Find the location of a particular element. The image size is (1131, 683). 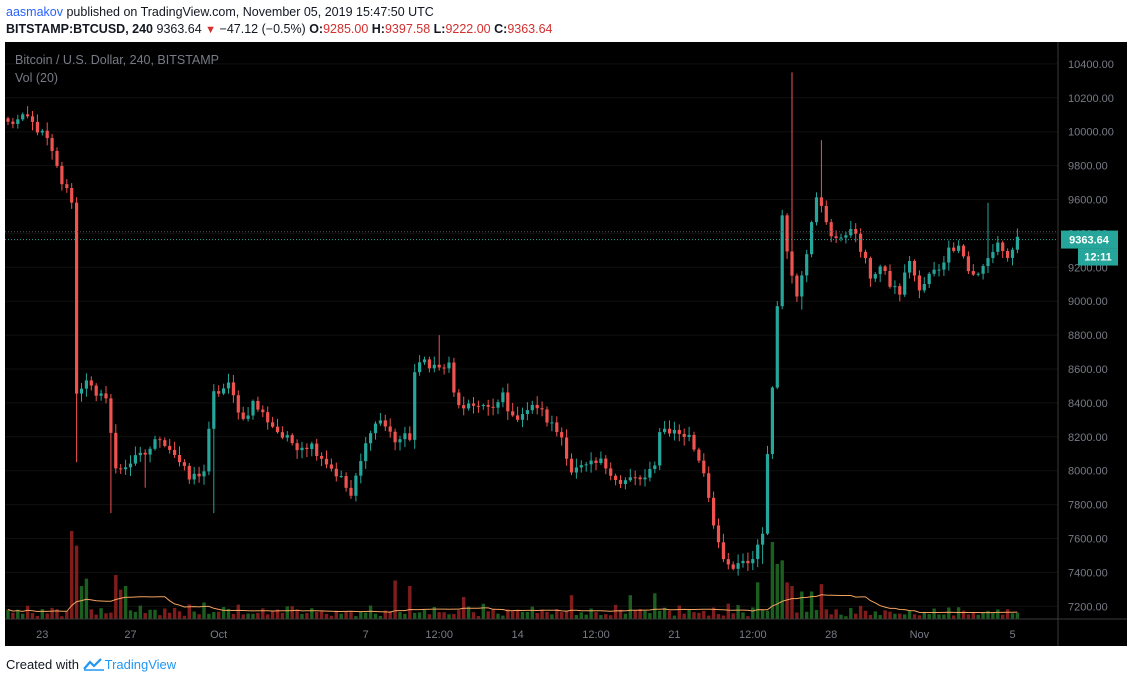

x-tick-label: 27 is located at coordinates (130, 635).